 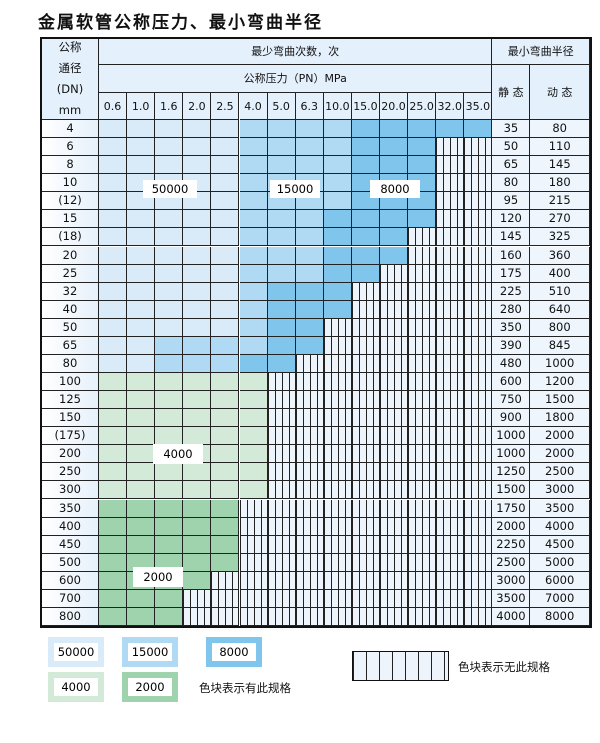 What do you see at coordinates (70, 255) in the screenshot?
I see `dn-cell: 20` at bounding box center [70, 255].